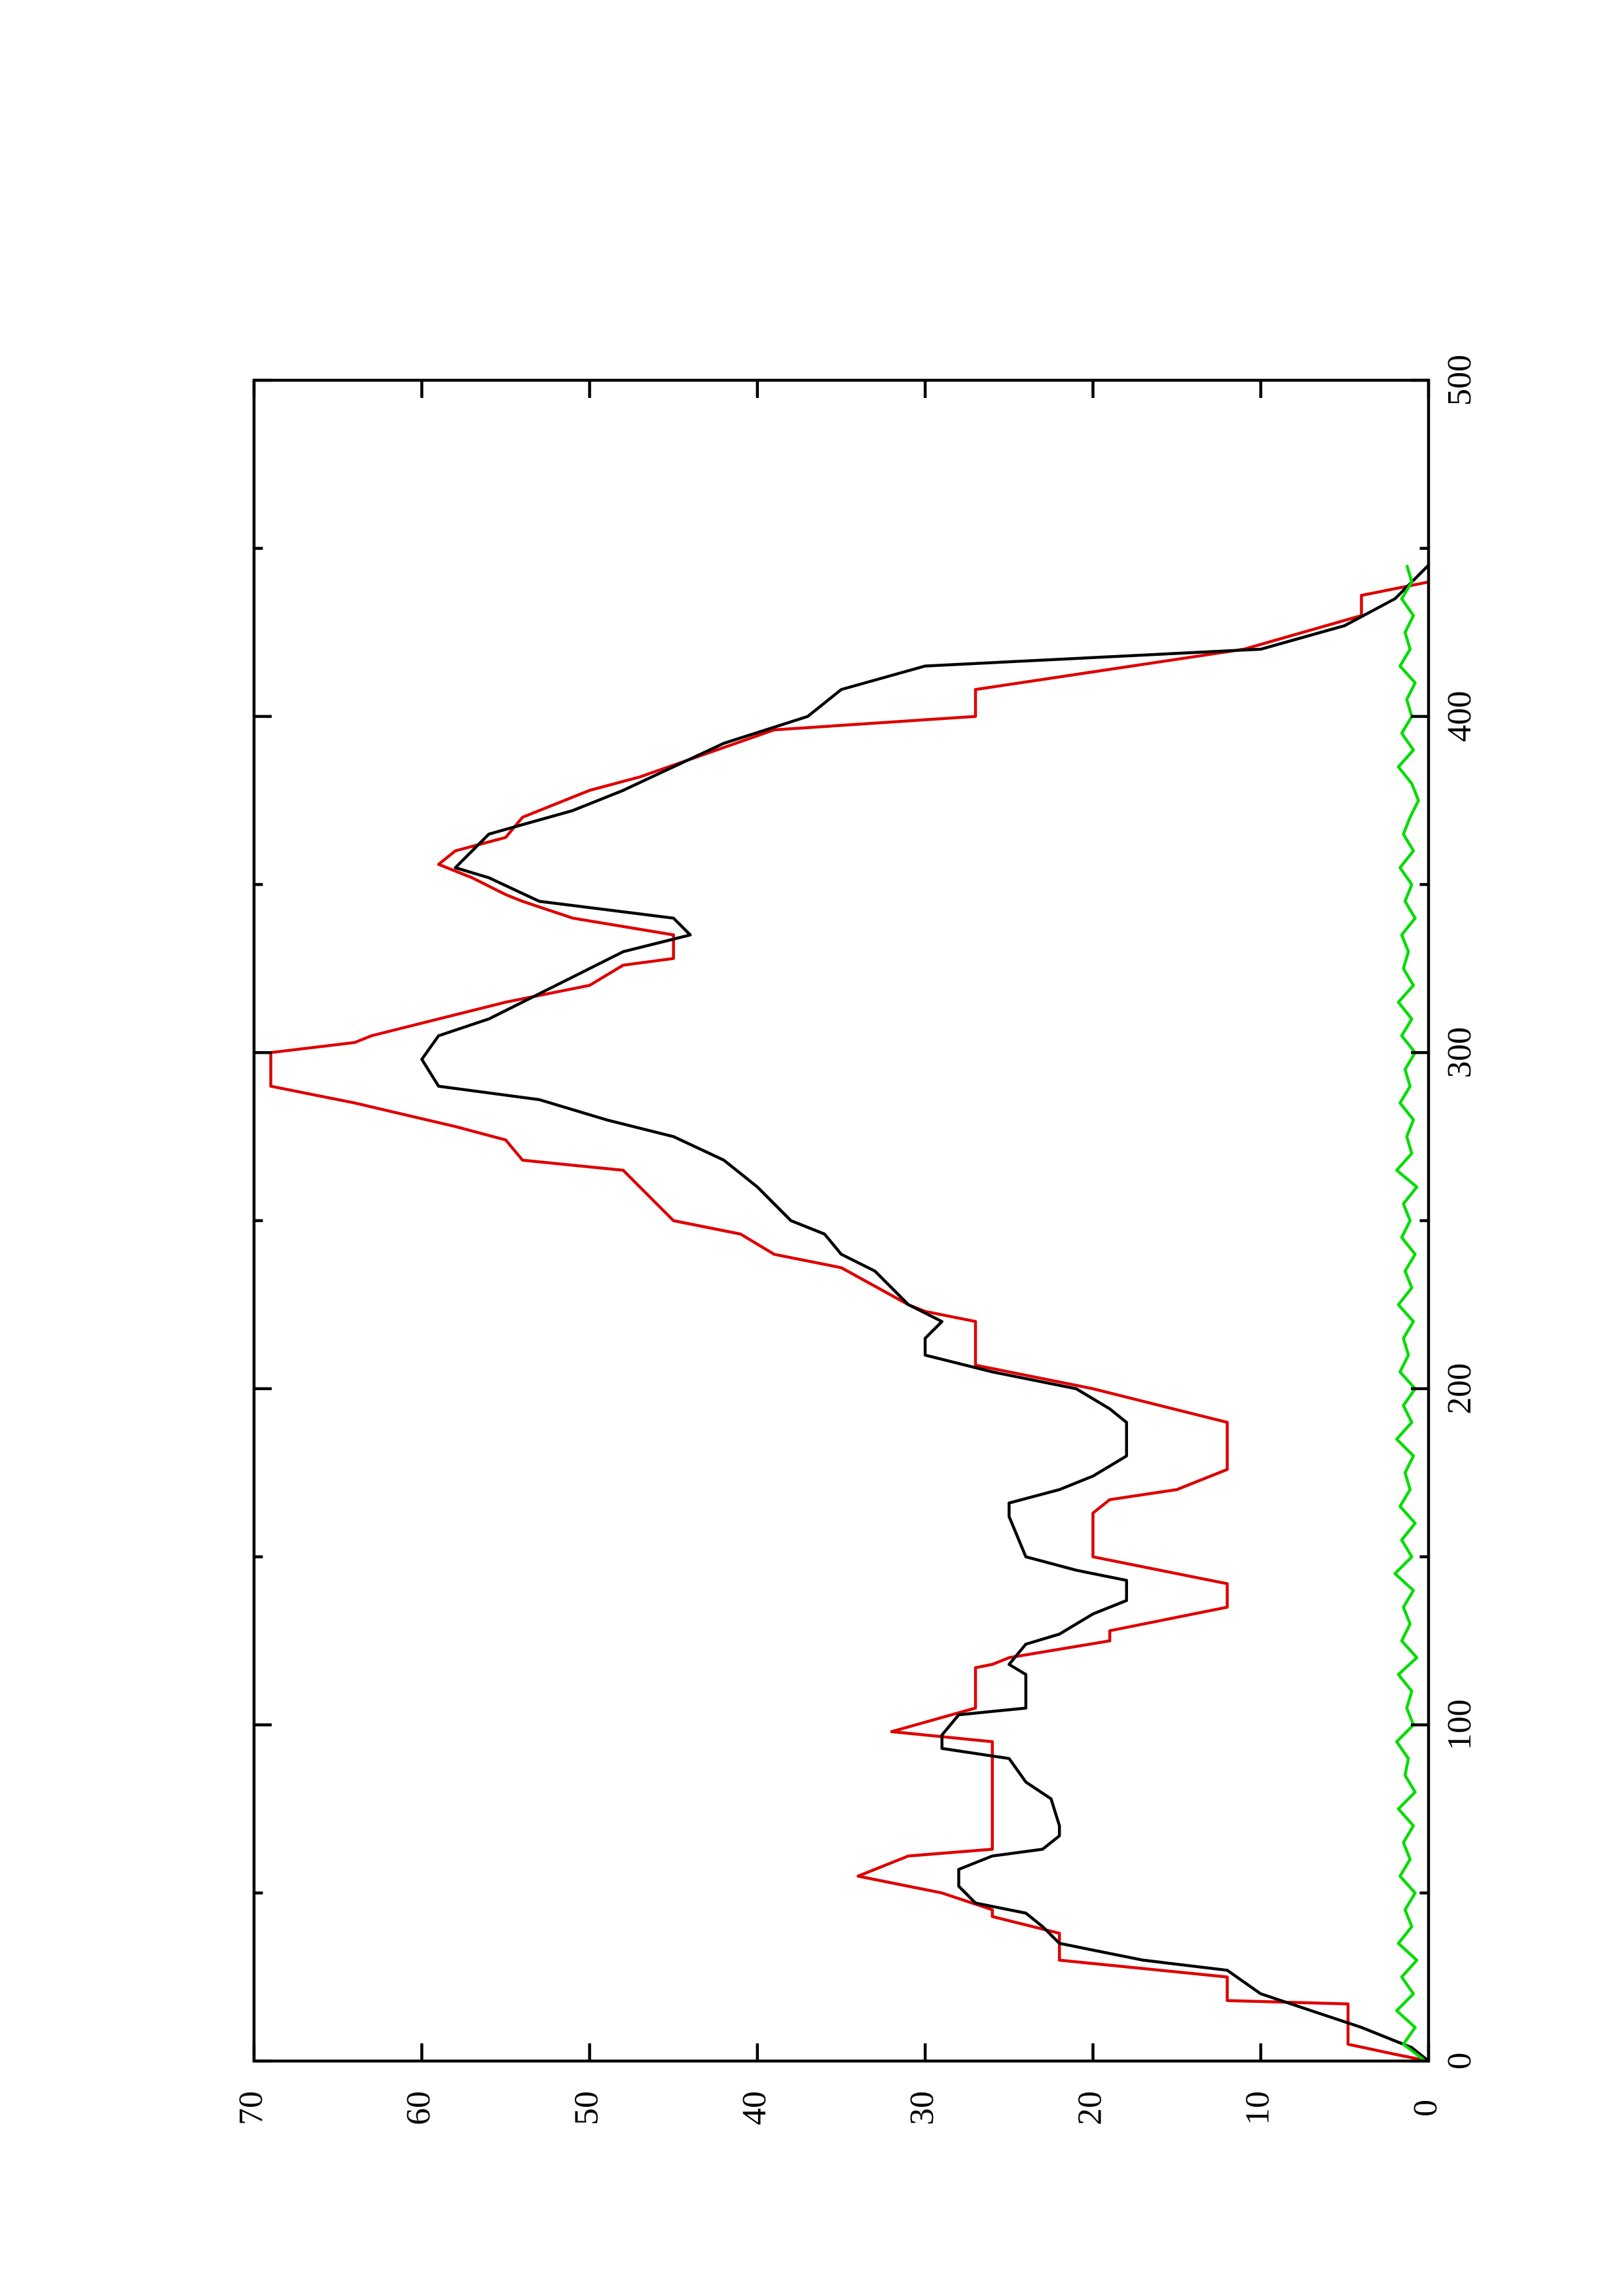  Describe the element at coordinates (587, 2108) in the screenshot. I see `y-tick-label: 50` at that location.